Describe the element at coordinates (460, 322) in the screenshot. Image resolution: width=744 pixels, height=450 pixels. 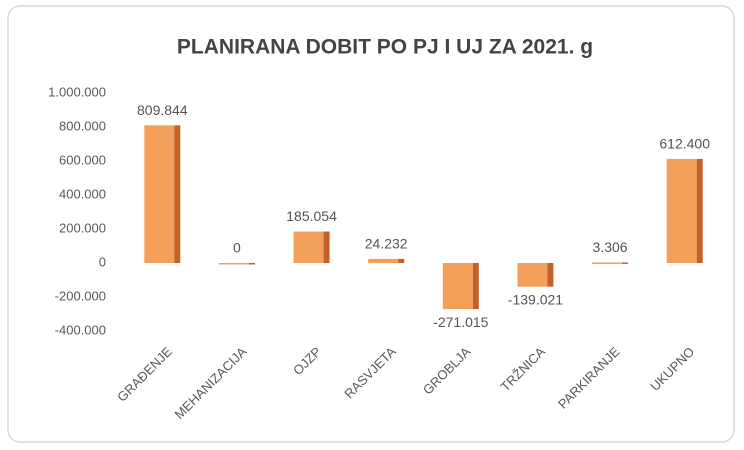
I see `value-label: -271.015` at that location.